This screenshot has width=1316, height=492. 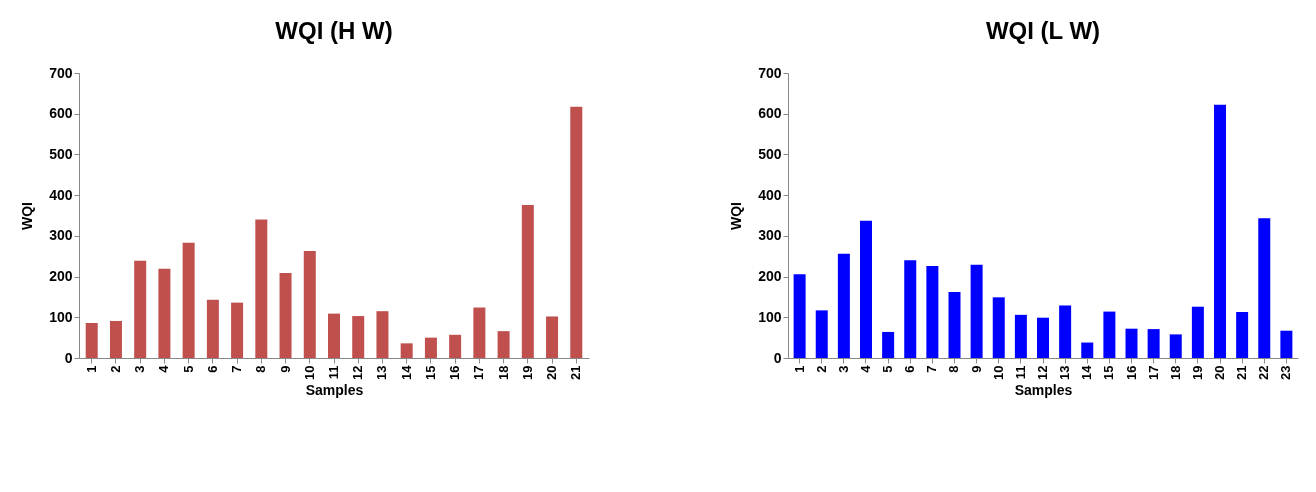 What do you see at coordinates (1264, 372) in the screenshot?
I see `x-tick-label: 22` at bounding box center [1264, 372].